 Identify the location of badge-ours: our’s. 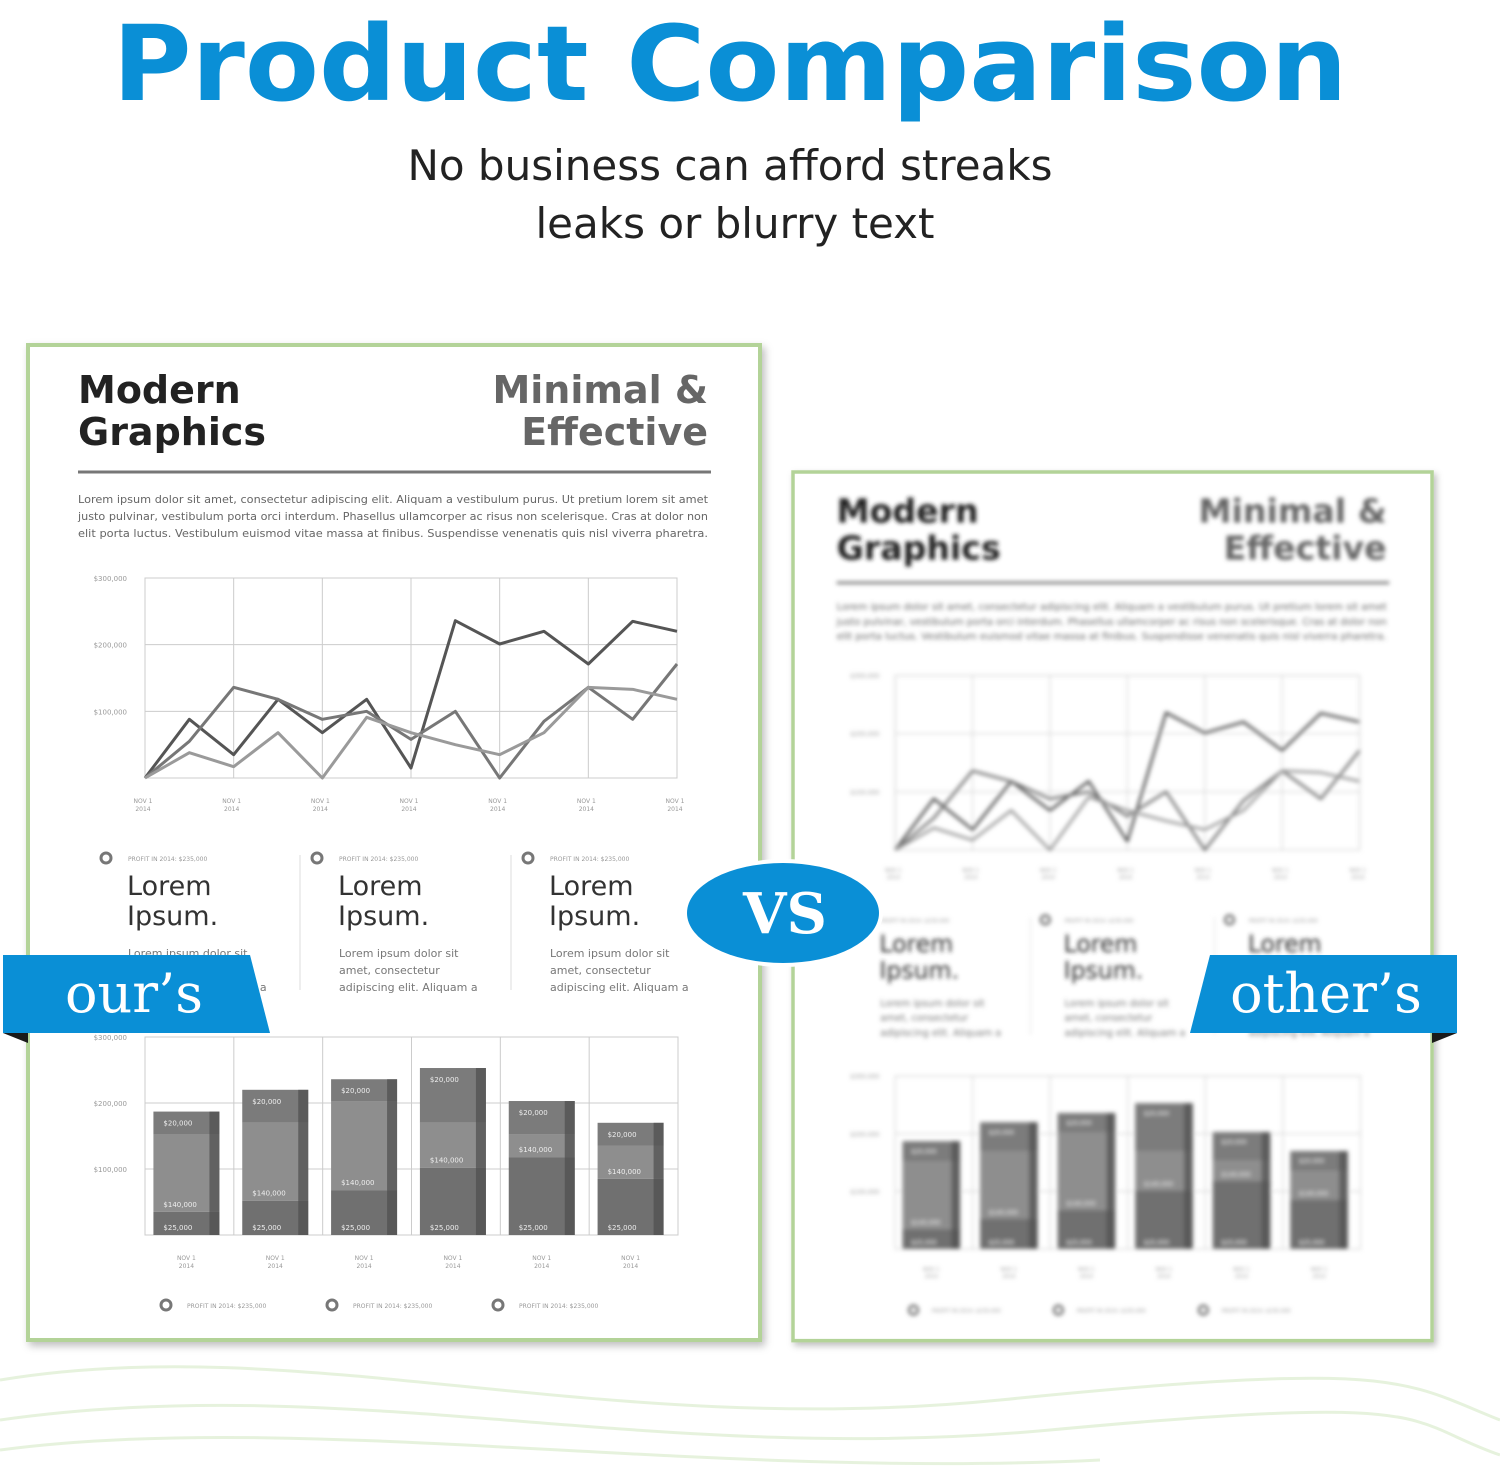
(136, 999).